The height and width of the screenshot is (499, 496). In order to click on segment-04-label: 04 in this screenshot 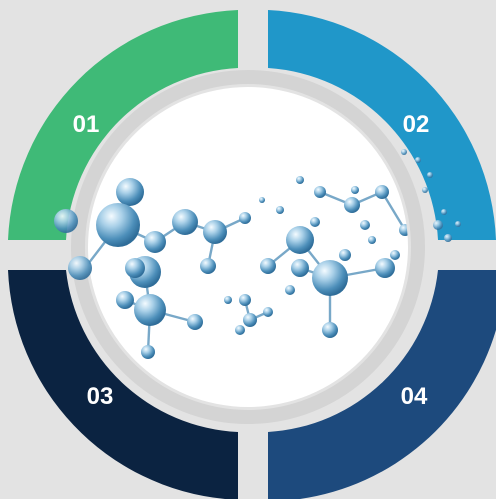, I will do `click(414, 396)`.